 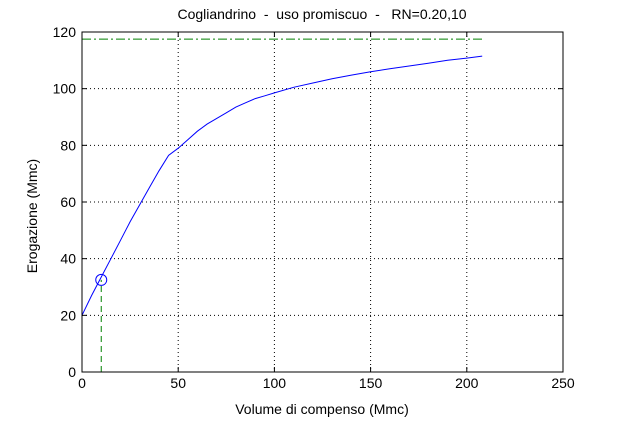 I want to click on circle-marker, so click(x=101, y=279).